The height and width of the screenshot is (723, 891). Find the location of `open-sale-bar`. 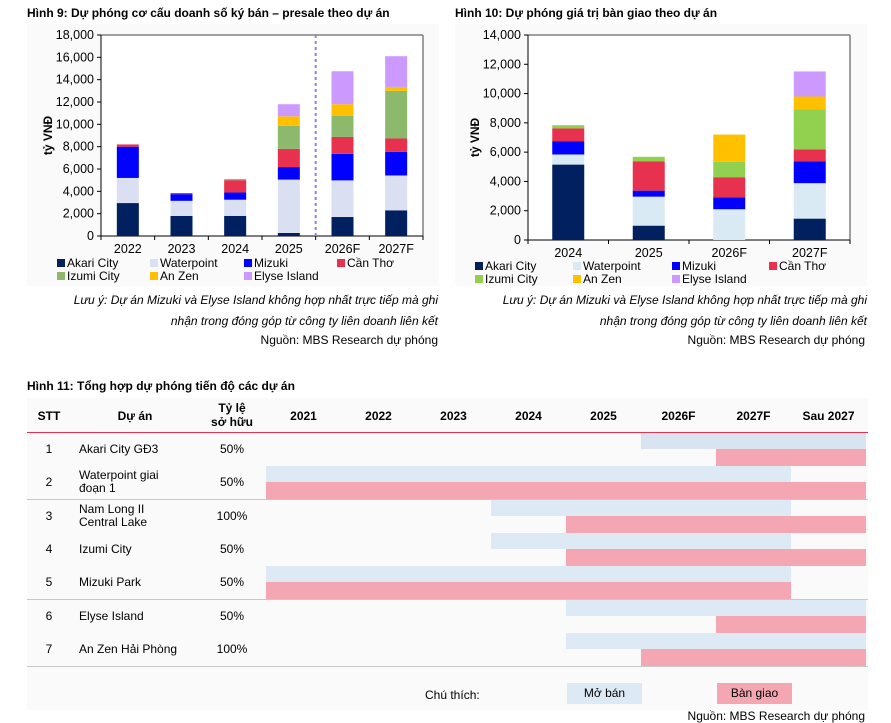

open-sale-bar is located at coordinates (716, 641).